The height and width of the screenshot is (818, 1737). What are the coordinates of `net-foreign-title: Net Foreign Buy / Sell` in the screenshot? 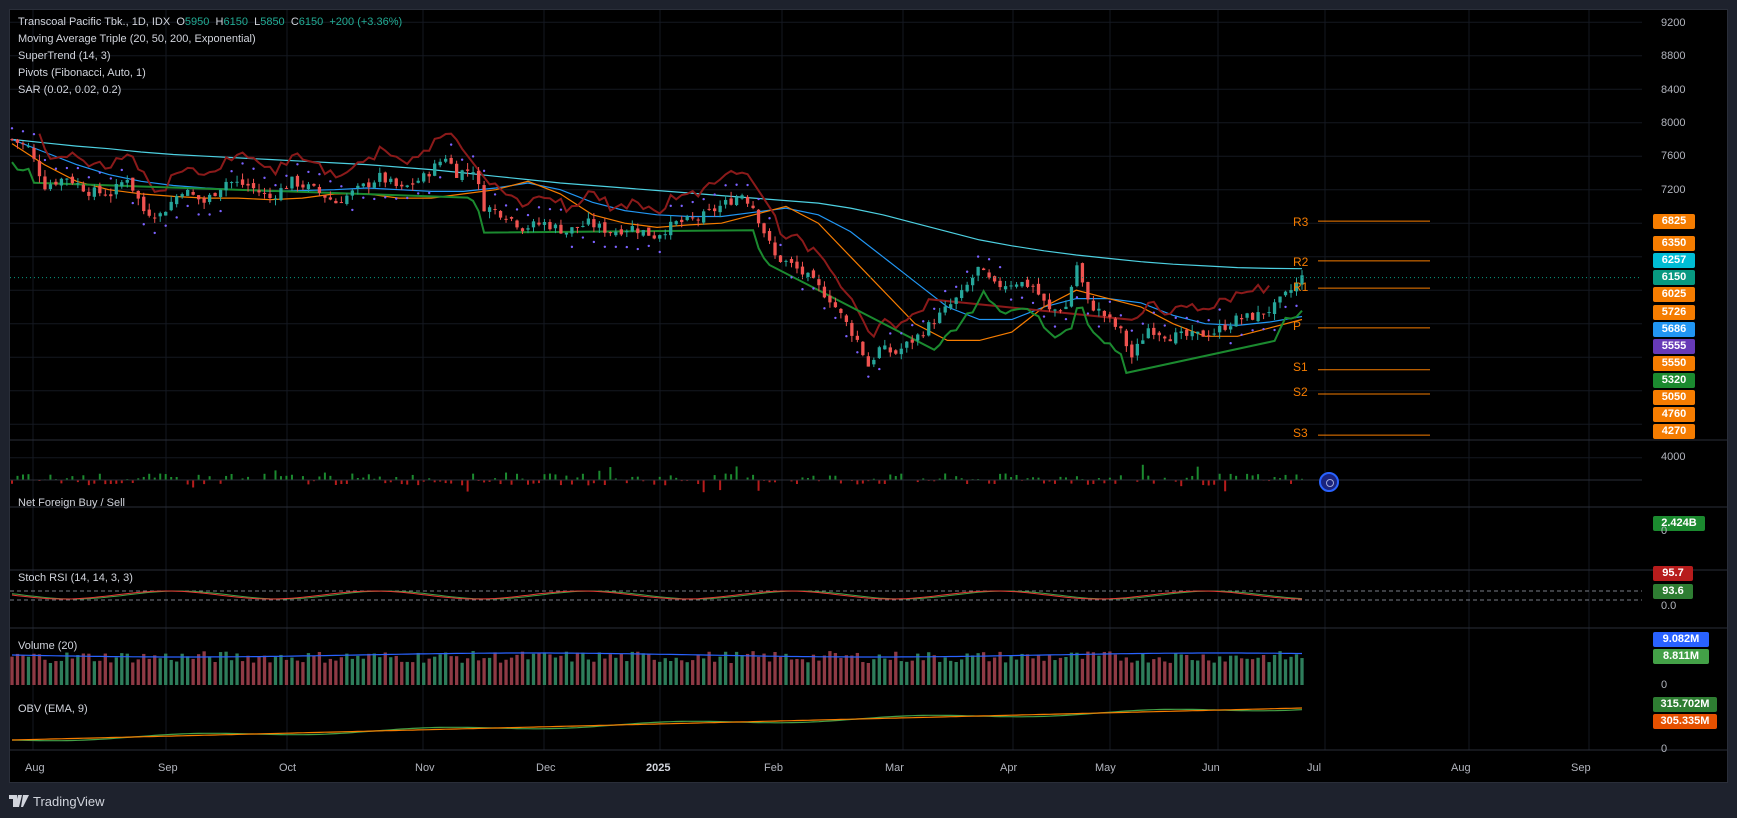 It's located at (71, 503).